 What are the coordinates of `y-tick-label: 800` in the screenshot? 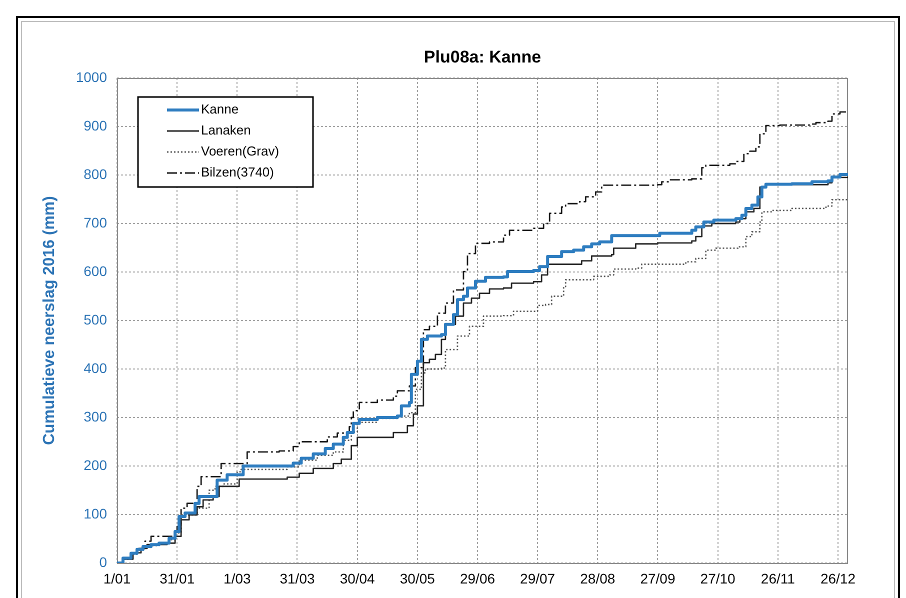 It's located at (96, 174).